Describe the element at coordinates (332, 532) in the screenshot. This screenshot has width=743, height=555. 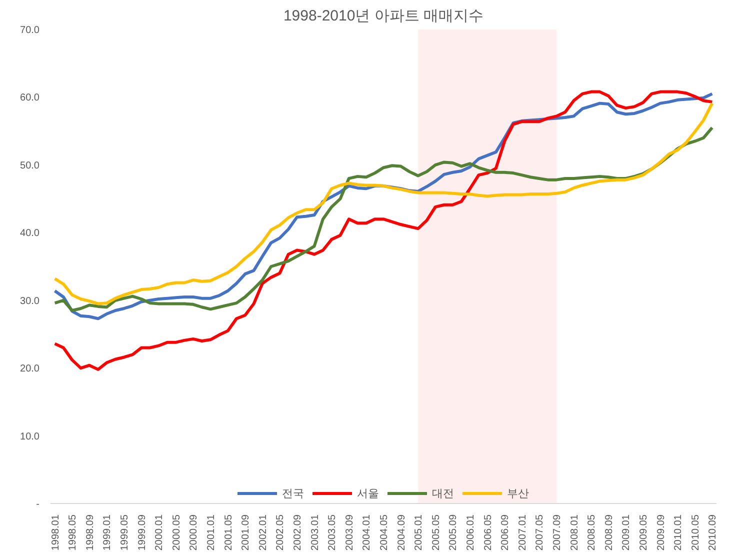
I see `x-tick-label: 2003.05` at that location.